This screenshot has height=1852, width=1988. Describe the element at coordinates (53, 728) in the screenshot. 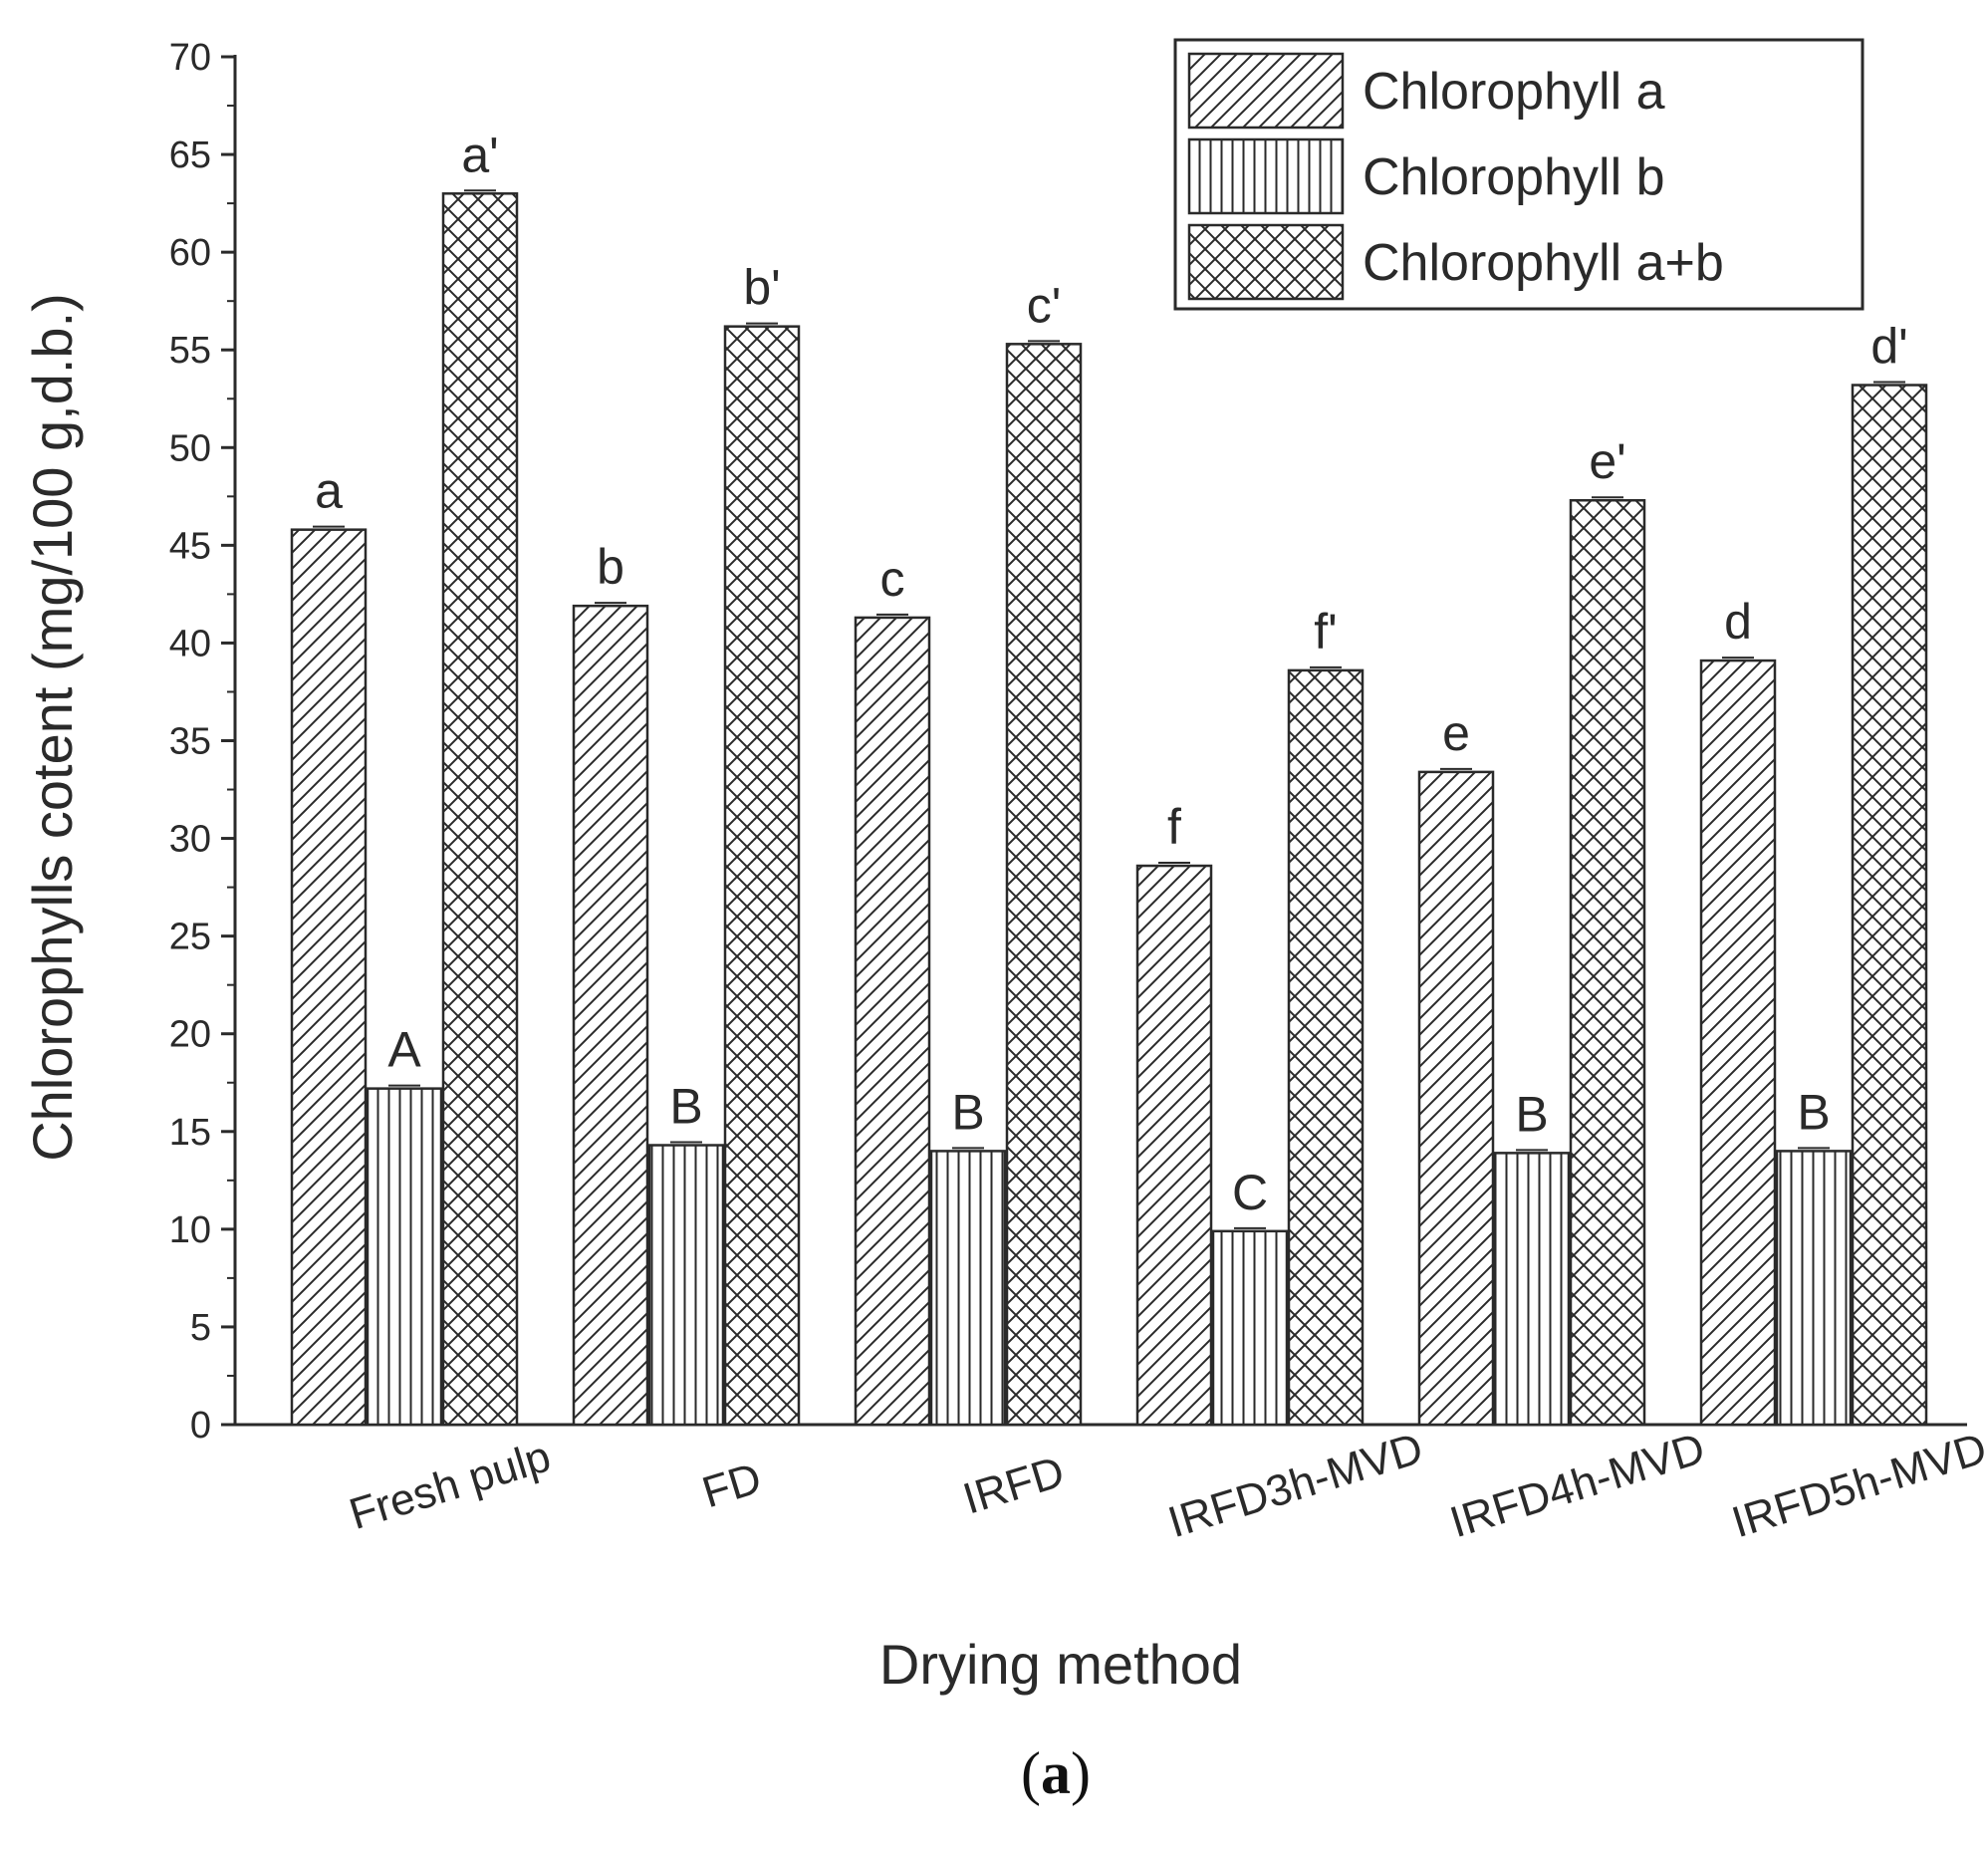

I see `y-axis-title: Chlorophylls cotent (mg/100 g,d.b.)` at that location.